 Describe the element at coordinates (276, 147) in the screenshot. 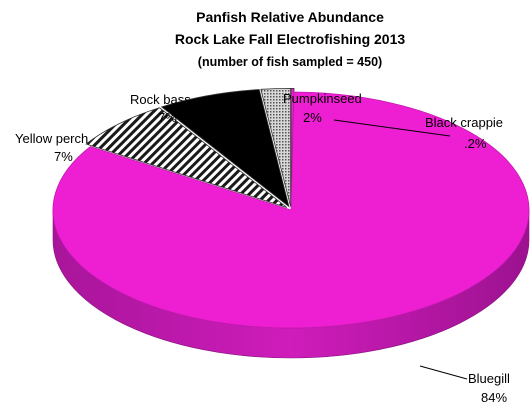

I see `pie-slice-pumpkinseed` at that location.